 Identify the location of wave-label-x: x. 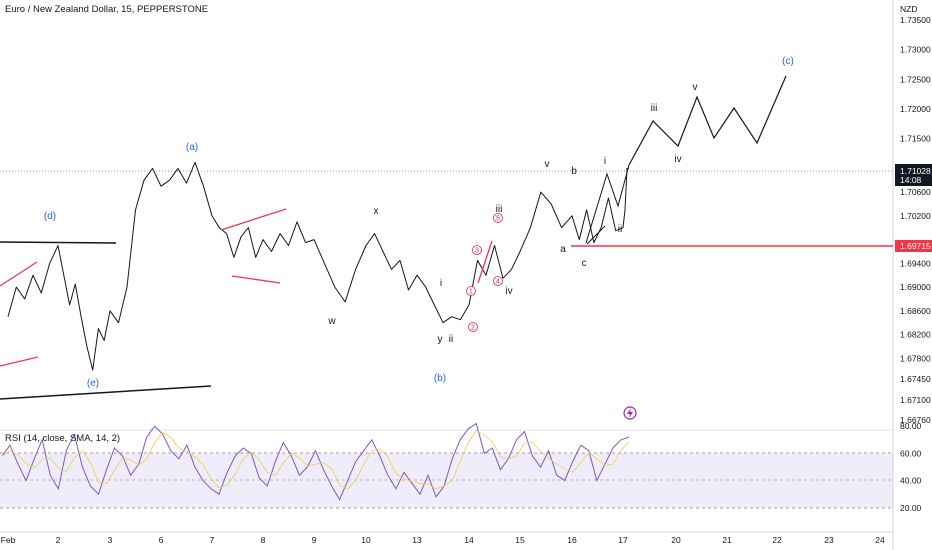
(376, 211).